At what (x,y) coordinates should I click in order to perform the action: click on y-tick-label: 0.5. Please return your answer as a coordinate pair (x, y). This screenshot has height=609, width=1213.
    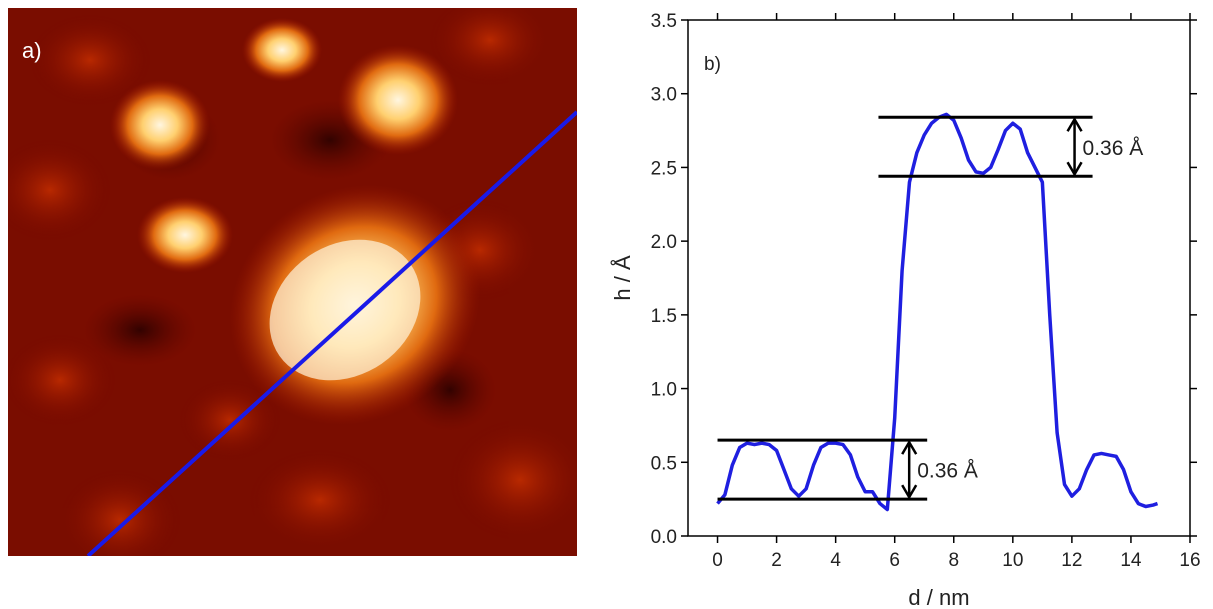
    Looking at the image, I should click on (664, 463).